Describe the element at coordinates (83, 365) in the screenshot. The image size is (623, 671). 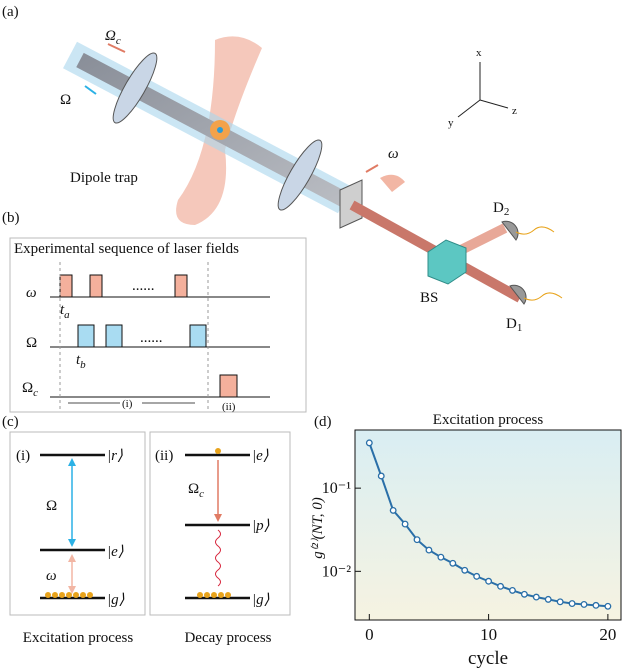
I see `sub: b` at that location.